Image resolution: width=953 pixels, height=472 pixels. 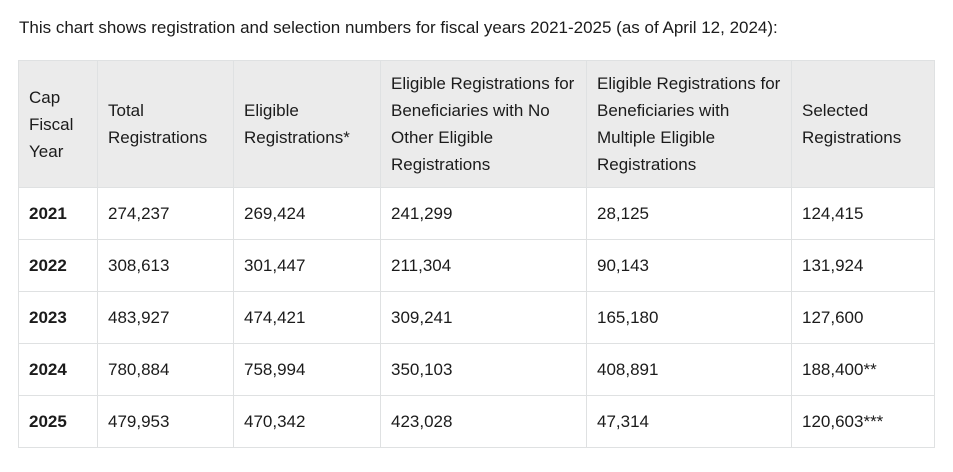 I want to click on cell-eligible-registrations: 474,421, so click(x=307, y=317).